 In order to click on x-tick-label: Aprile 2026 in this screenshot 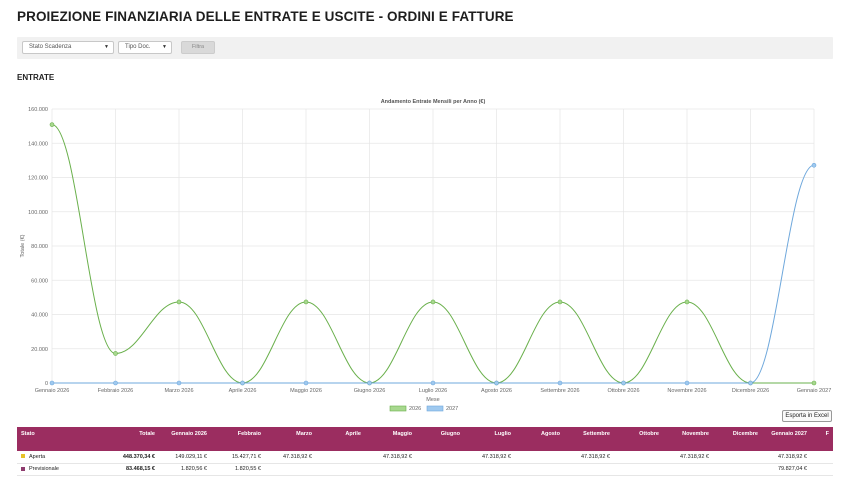, I will do `click(243, 391)`.